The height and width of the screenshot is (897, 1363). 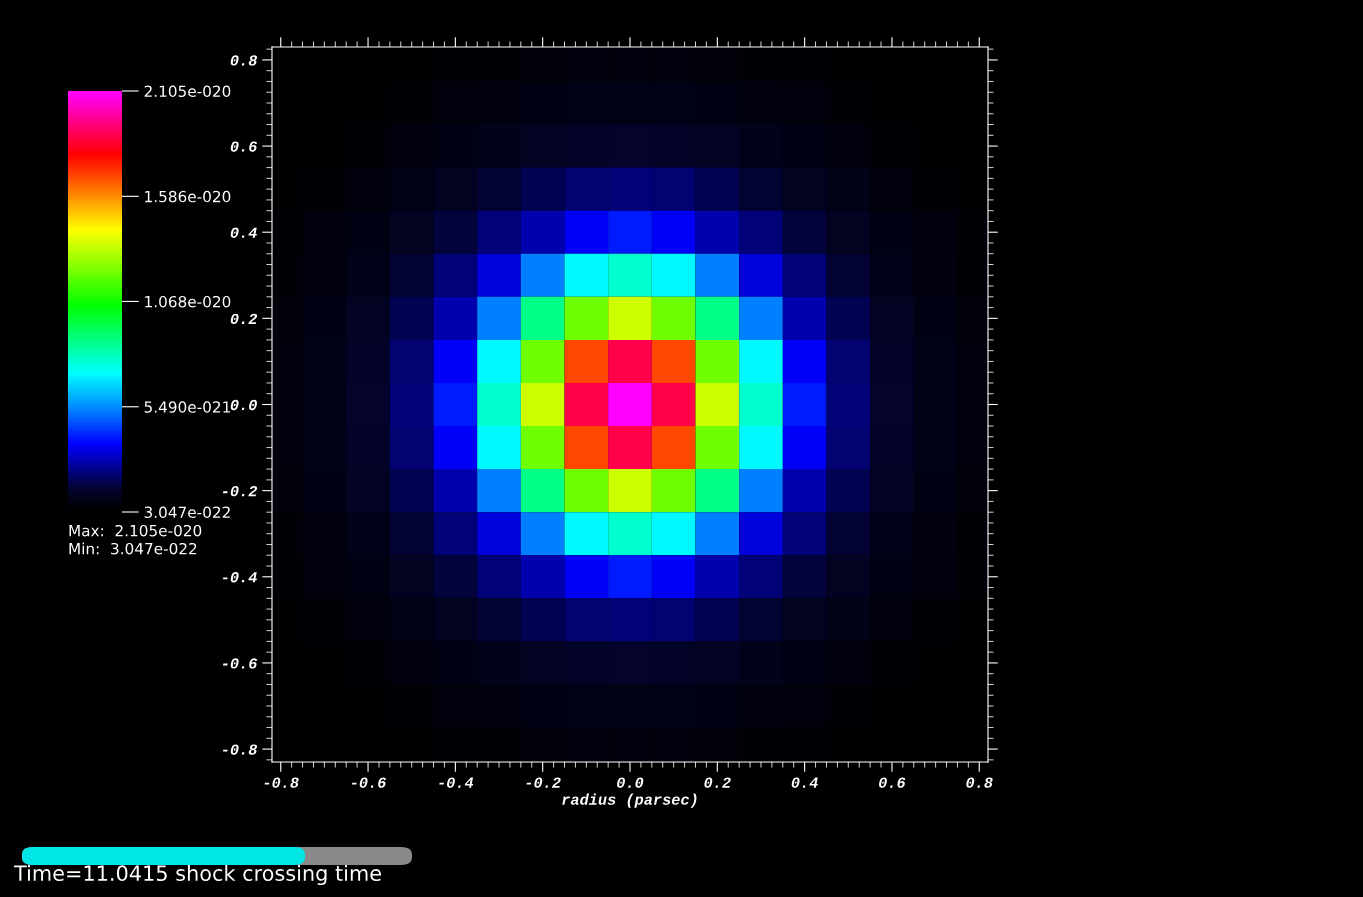 I want to click on color-bar-label: 1.586e-020, so click(x=188, y=196).